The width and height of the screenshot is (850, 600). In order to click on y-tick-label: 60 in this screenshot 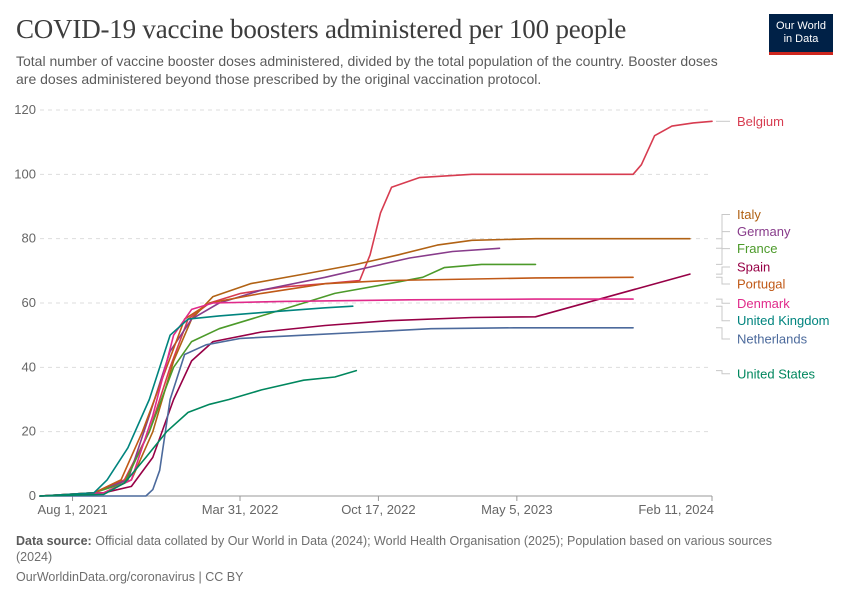, I will do `click(29, 302)`.